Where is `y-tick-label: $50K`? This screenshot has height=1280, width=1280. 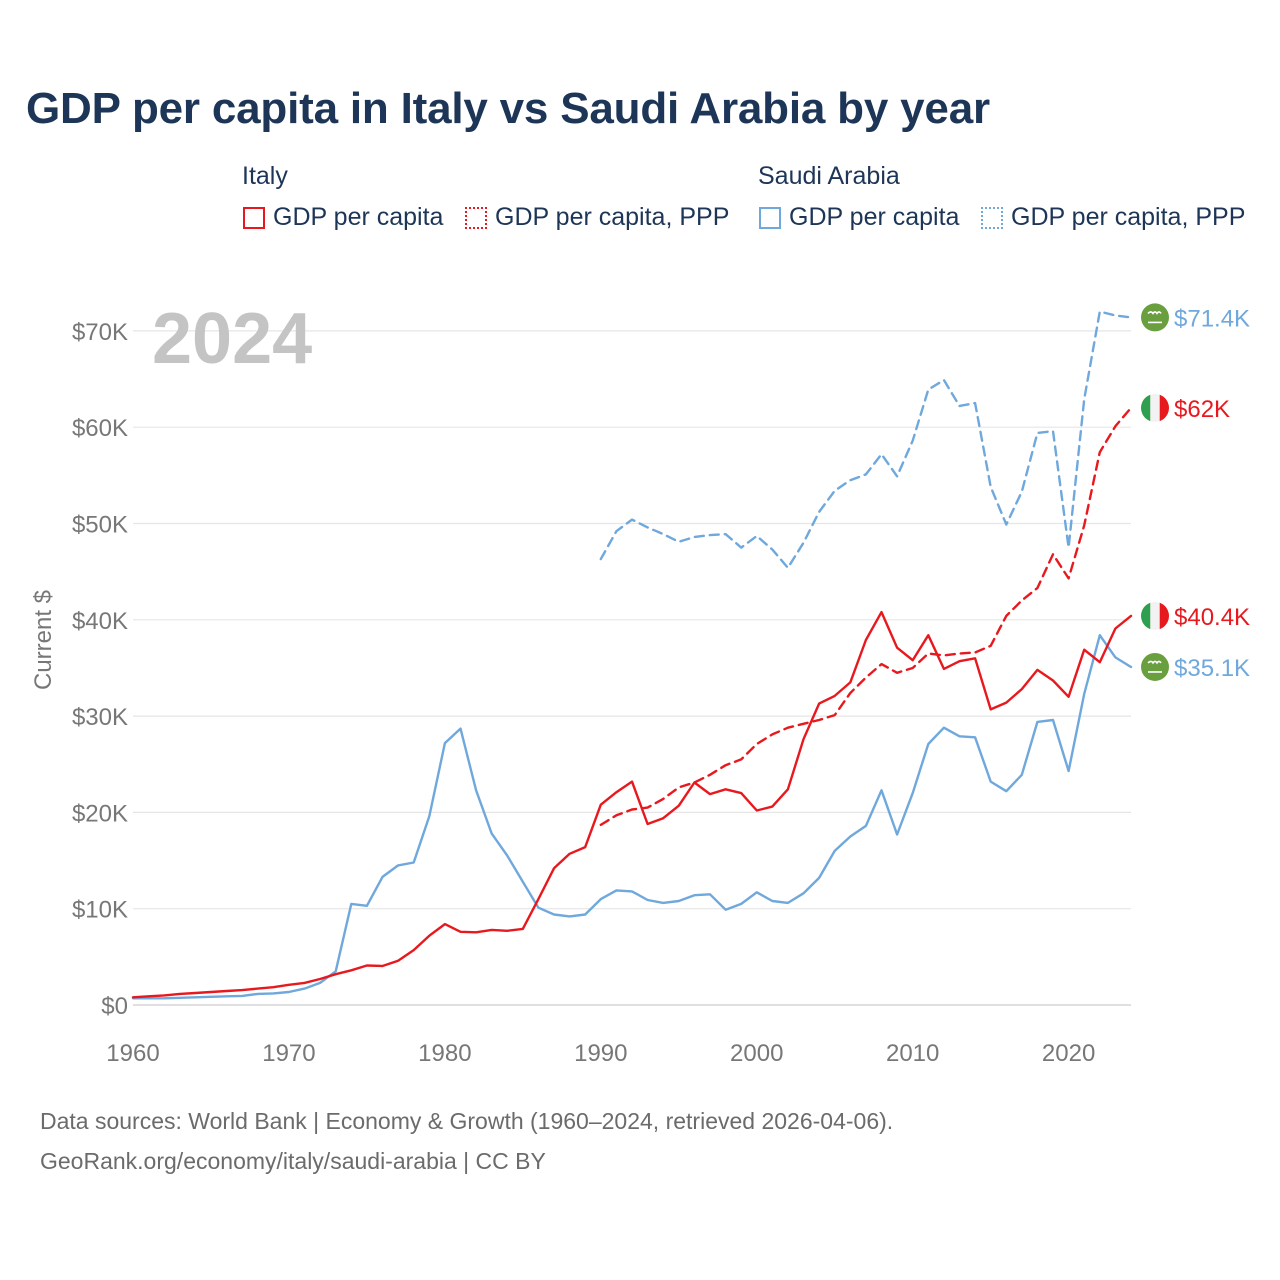
y-tick-label: $50K is located at coordinates (100, 525).